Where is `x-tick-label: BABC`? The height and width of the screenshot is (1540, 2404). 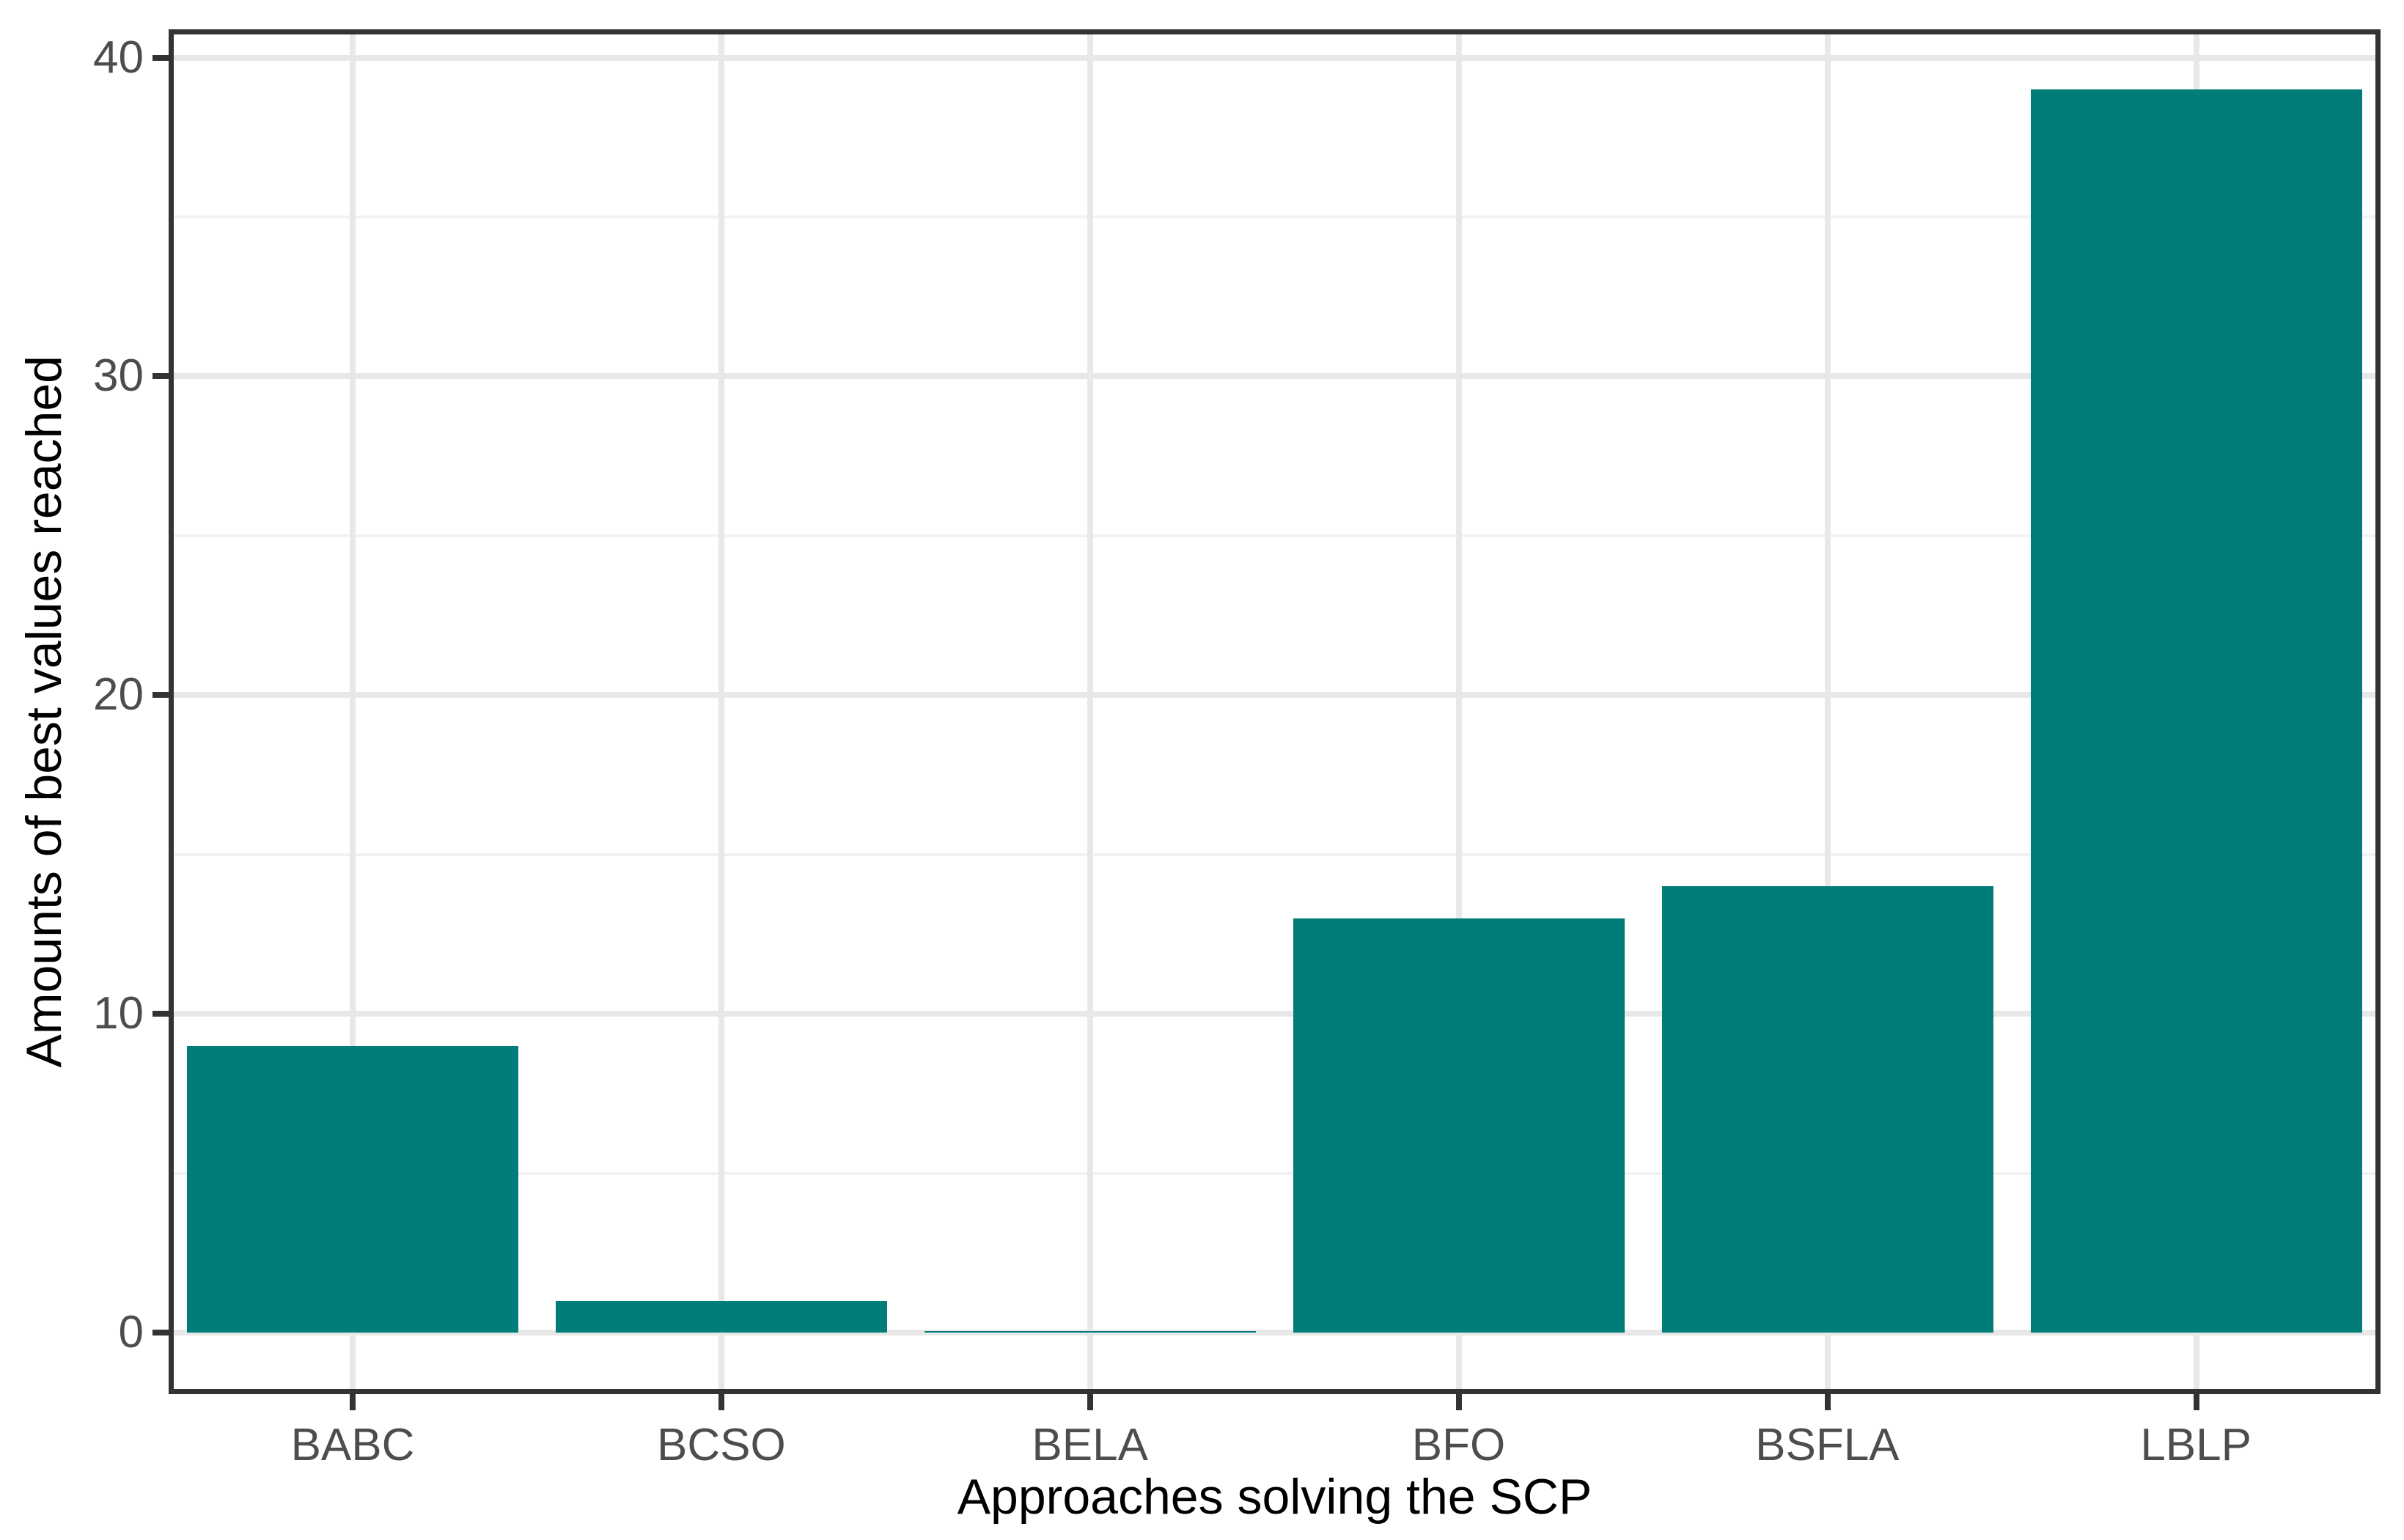 x-tick-label: BABC is located at coordinates (352, 1445).